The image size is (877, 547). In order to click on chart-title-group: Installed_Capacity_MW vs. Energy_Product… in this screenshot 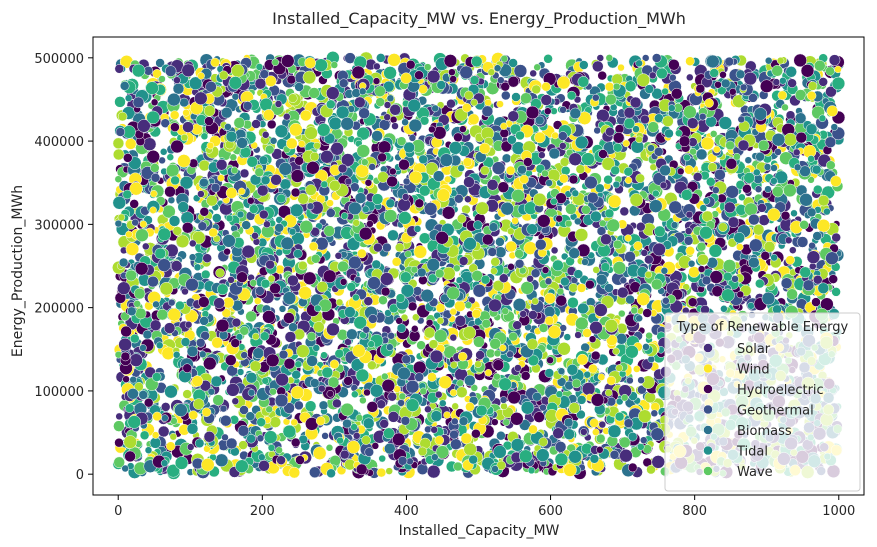, I will do `click(479, 19)`.